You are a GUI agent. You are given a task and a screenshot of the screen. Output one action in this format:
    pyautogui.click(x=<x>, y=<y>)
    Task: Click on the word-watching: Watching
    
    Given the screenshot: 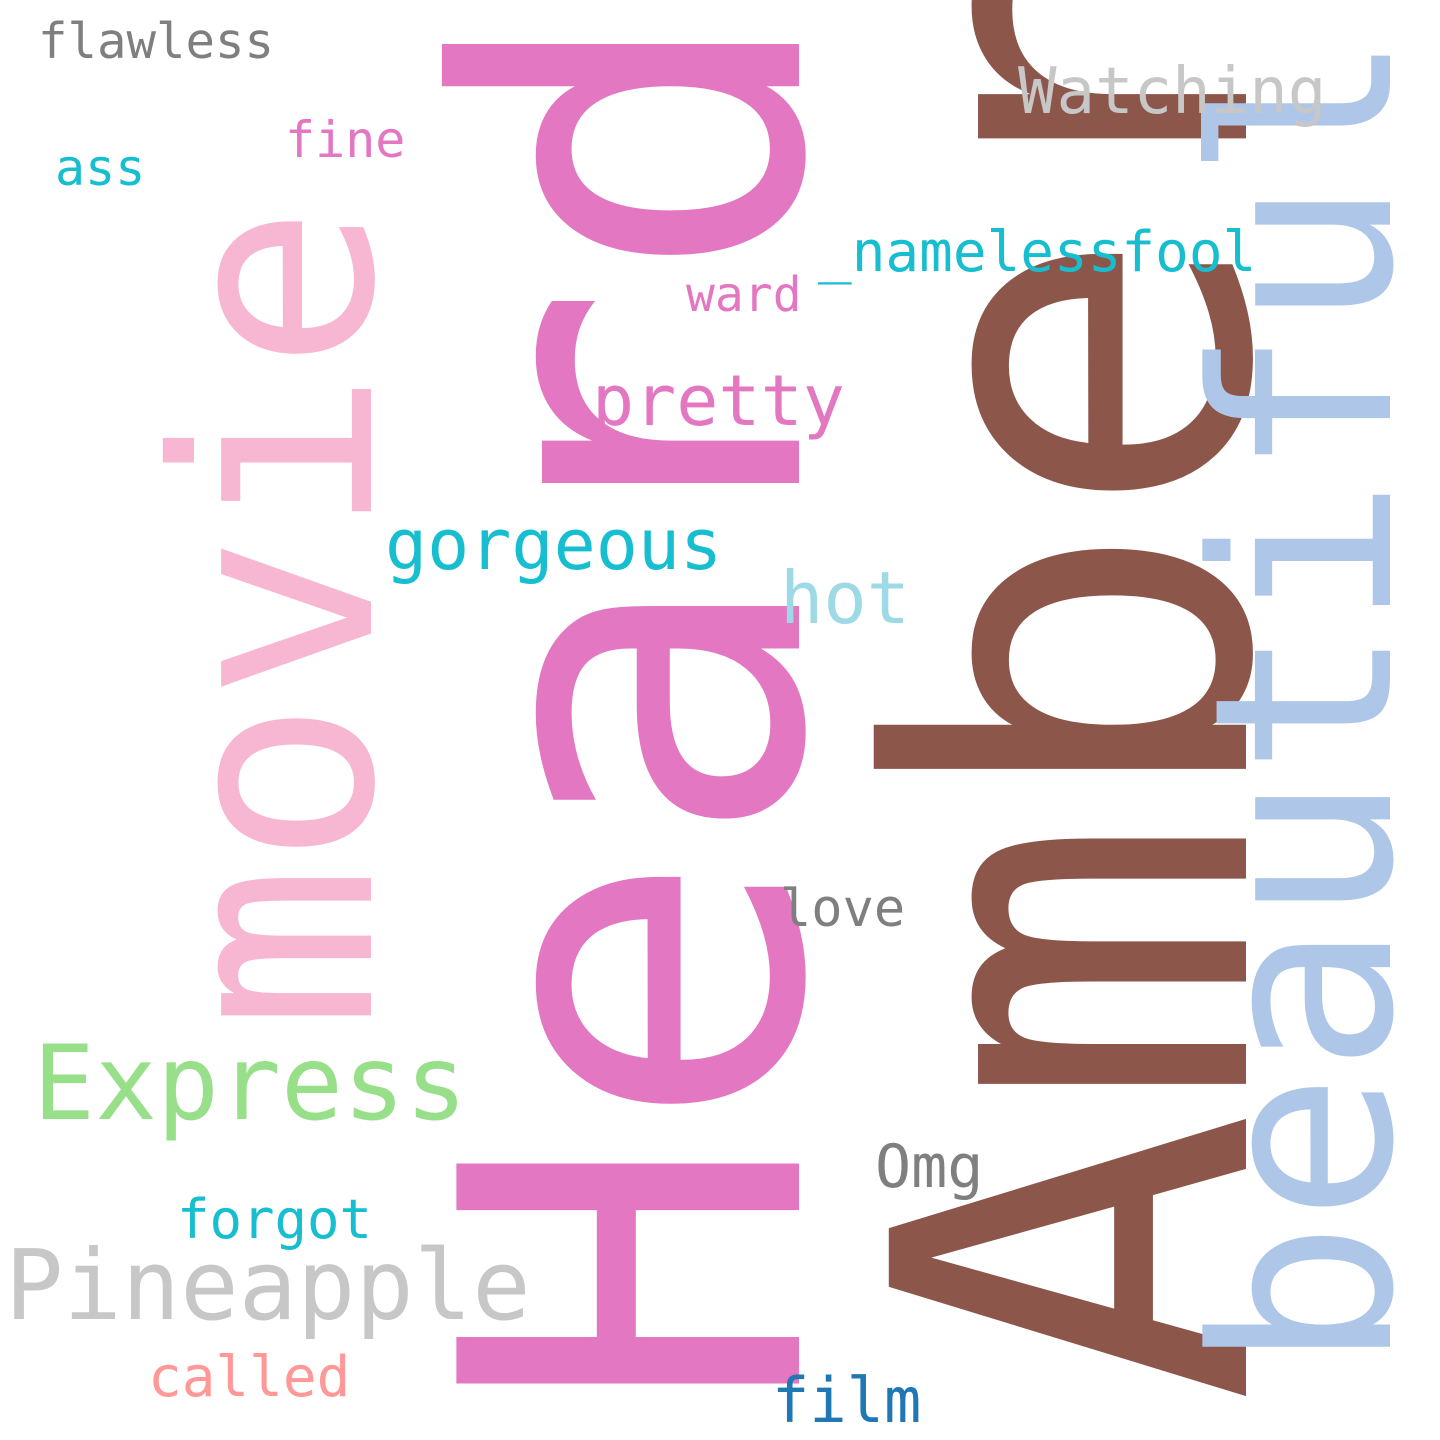 What is the action you would take?
    pyautogui.click(x=1172, y=92)
    